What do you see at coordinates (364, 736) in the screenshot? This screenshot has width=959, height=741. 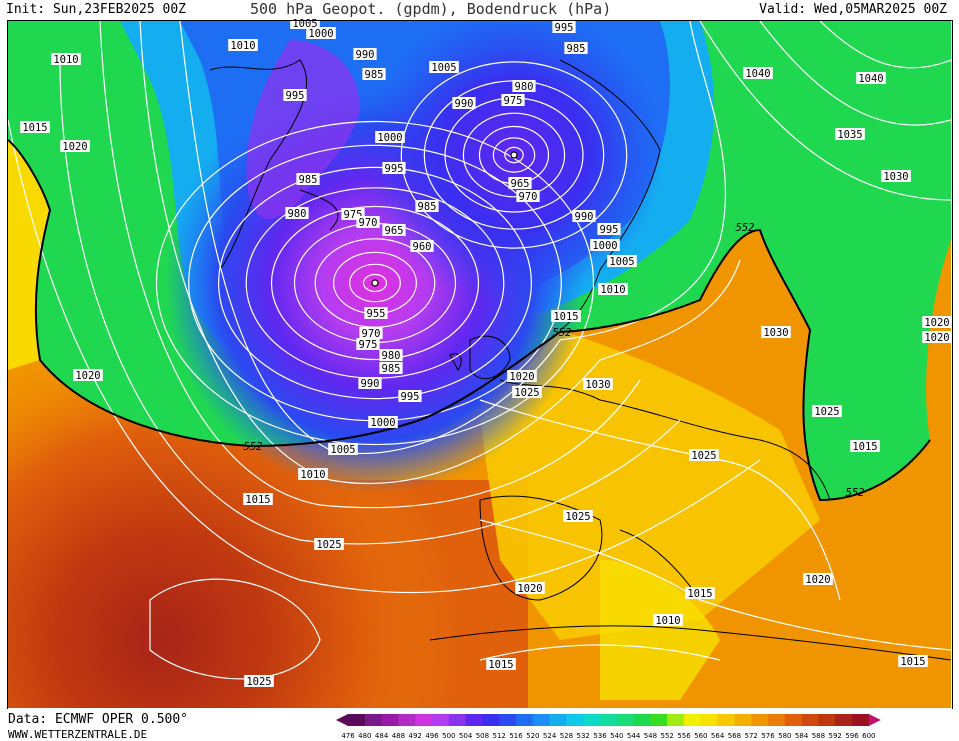 I see `colorbar-tick-label: 480` at bounding box center [364, 736].